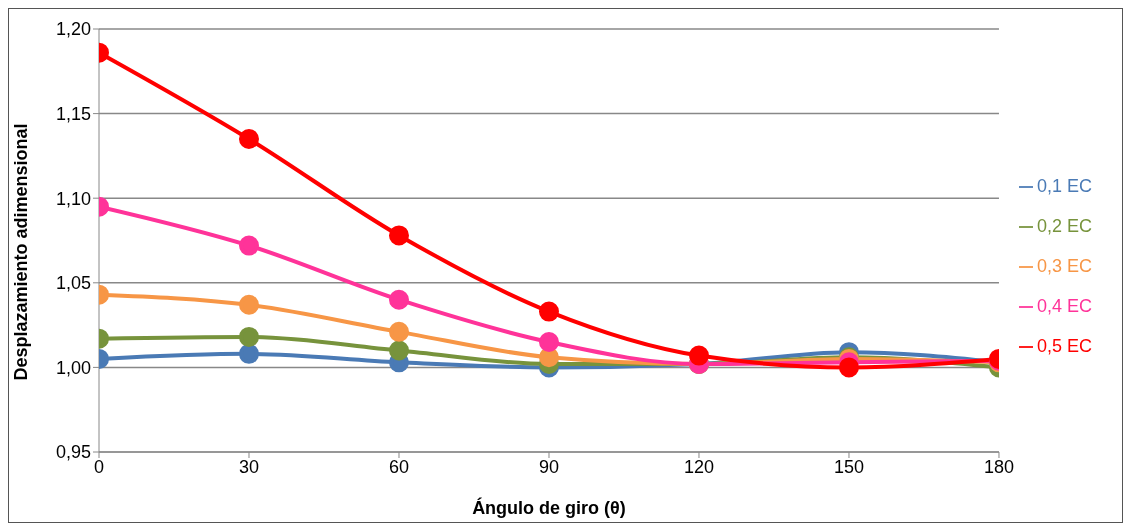 The image size is (1131, 531). I want to click on y-tick-label: 1,10, so click(73, 198).